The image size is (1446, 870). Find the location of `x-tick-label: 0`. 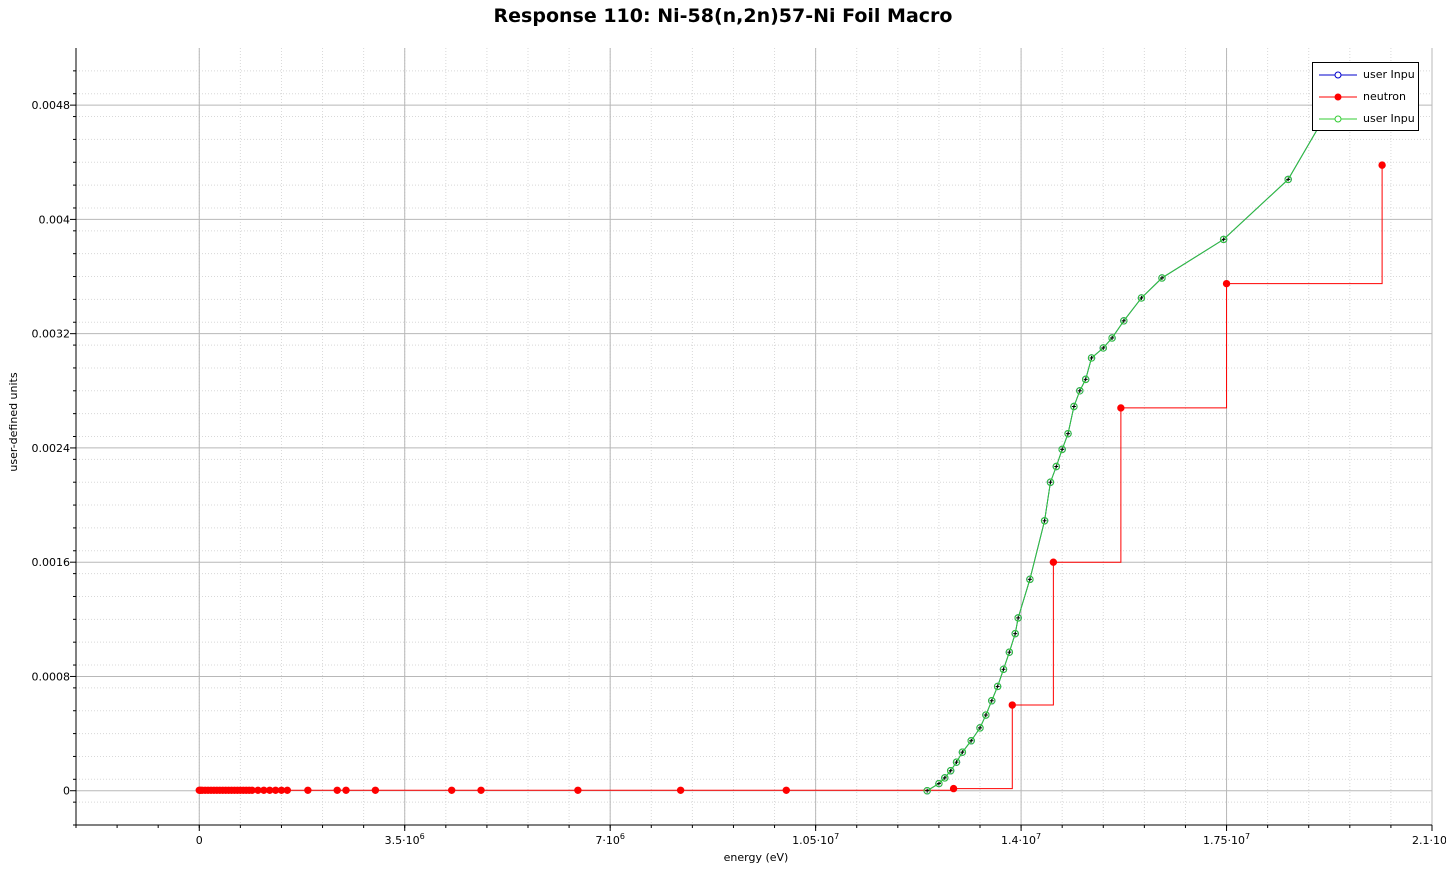

x-tick-label: 0 is located at coordinates (199, 840).